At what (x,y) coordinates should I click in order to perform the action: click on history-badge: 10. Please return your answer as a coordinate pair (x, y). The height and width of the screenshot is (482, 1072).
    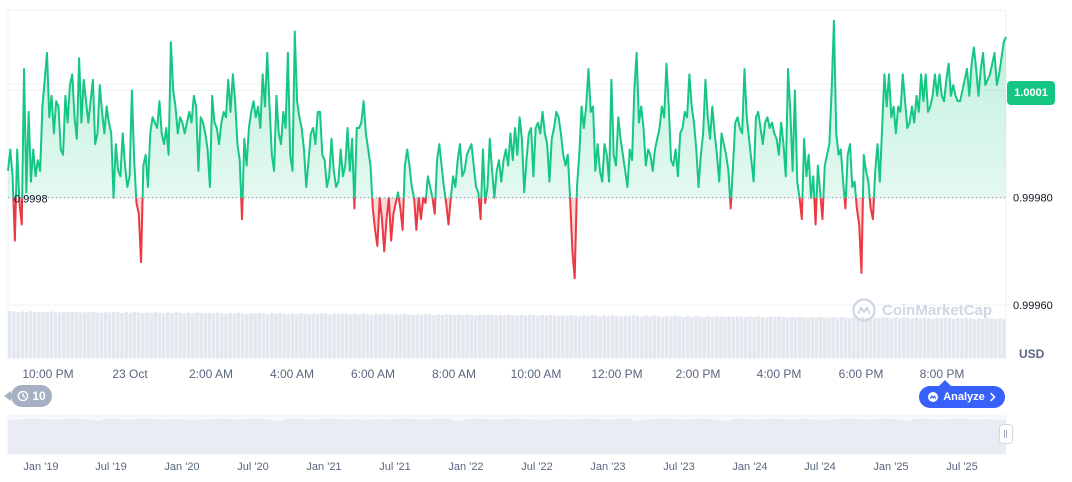
    Looking at the image, I should click on (28, 396).